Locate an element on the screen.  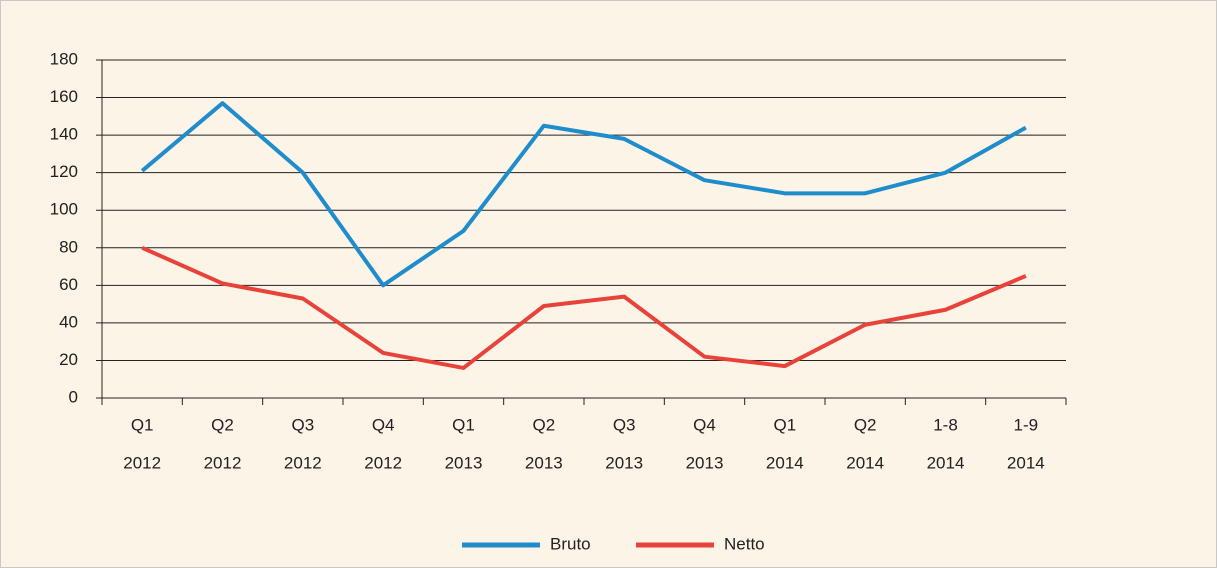
y-tick-label: 180 is located at coordinates (64, 58).